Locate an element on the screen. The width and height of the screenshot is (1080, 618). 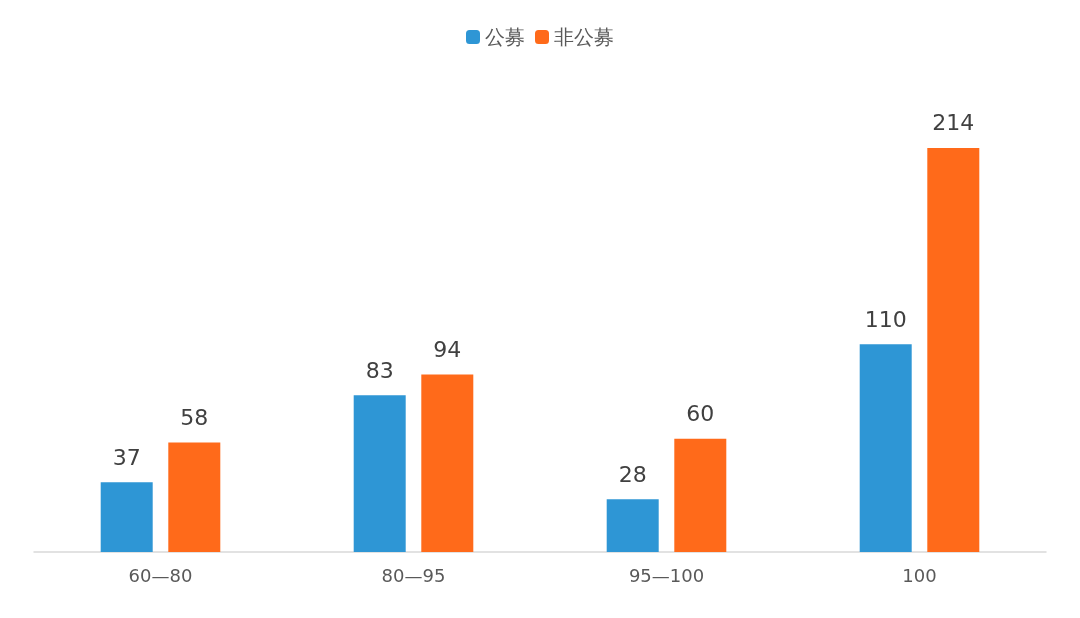
data-label: 83 is located at coordinates (379, 370).